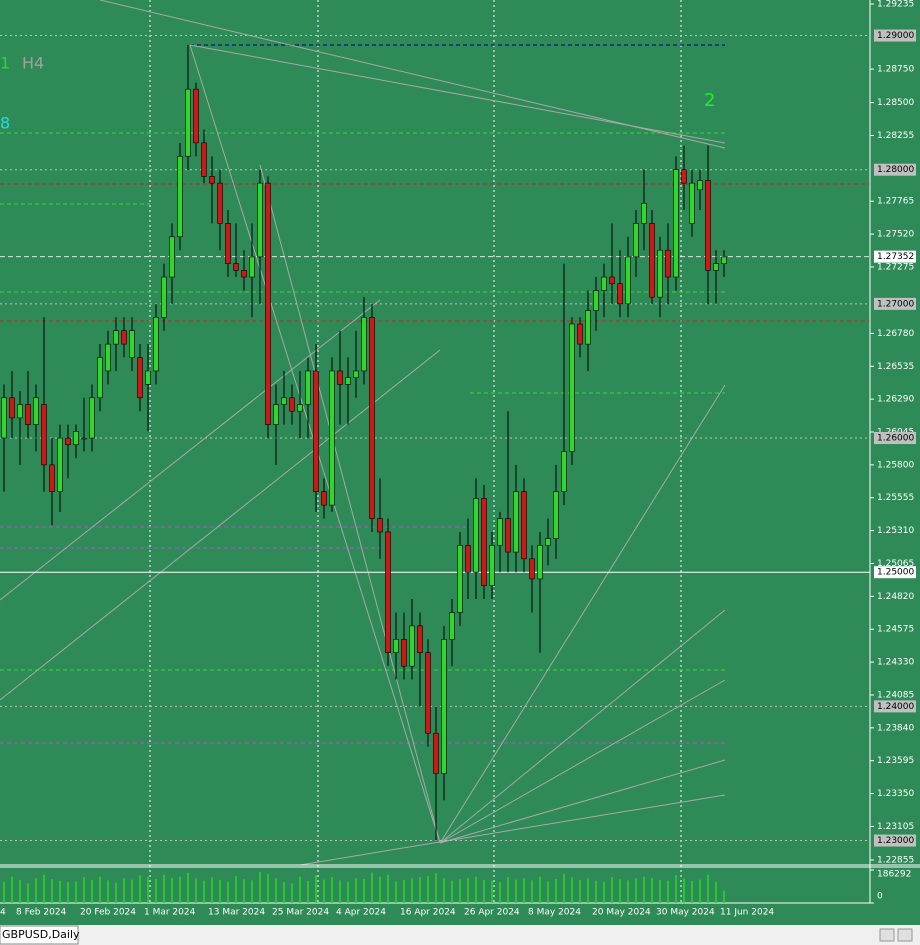 This screenshot has height=945, width=920. Describe the element at coordinates (170, 913) in the screenshot. I see `x-tick-label: 1 Mar 2024` at that location.